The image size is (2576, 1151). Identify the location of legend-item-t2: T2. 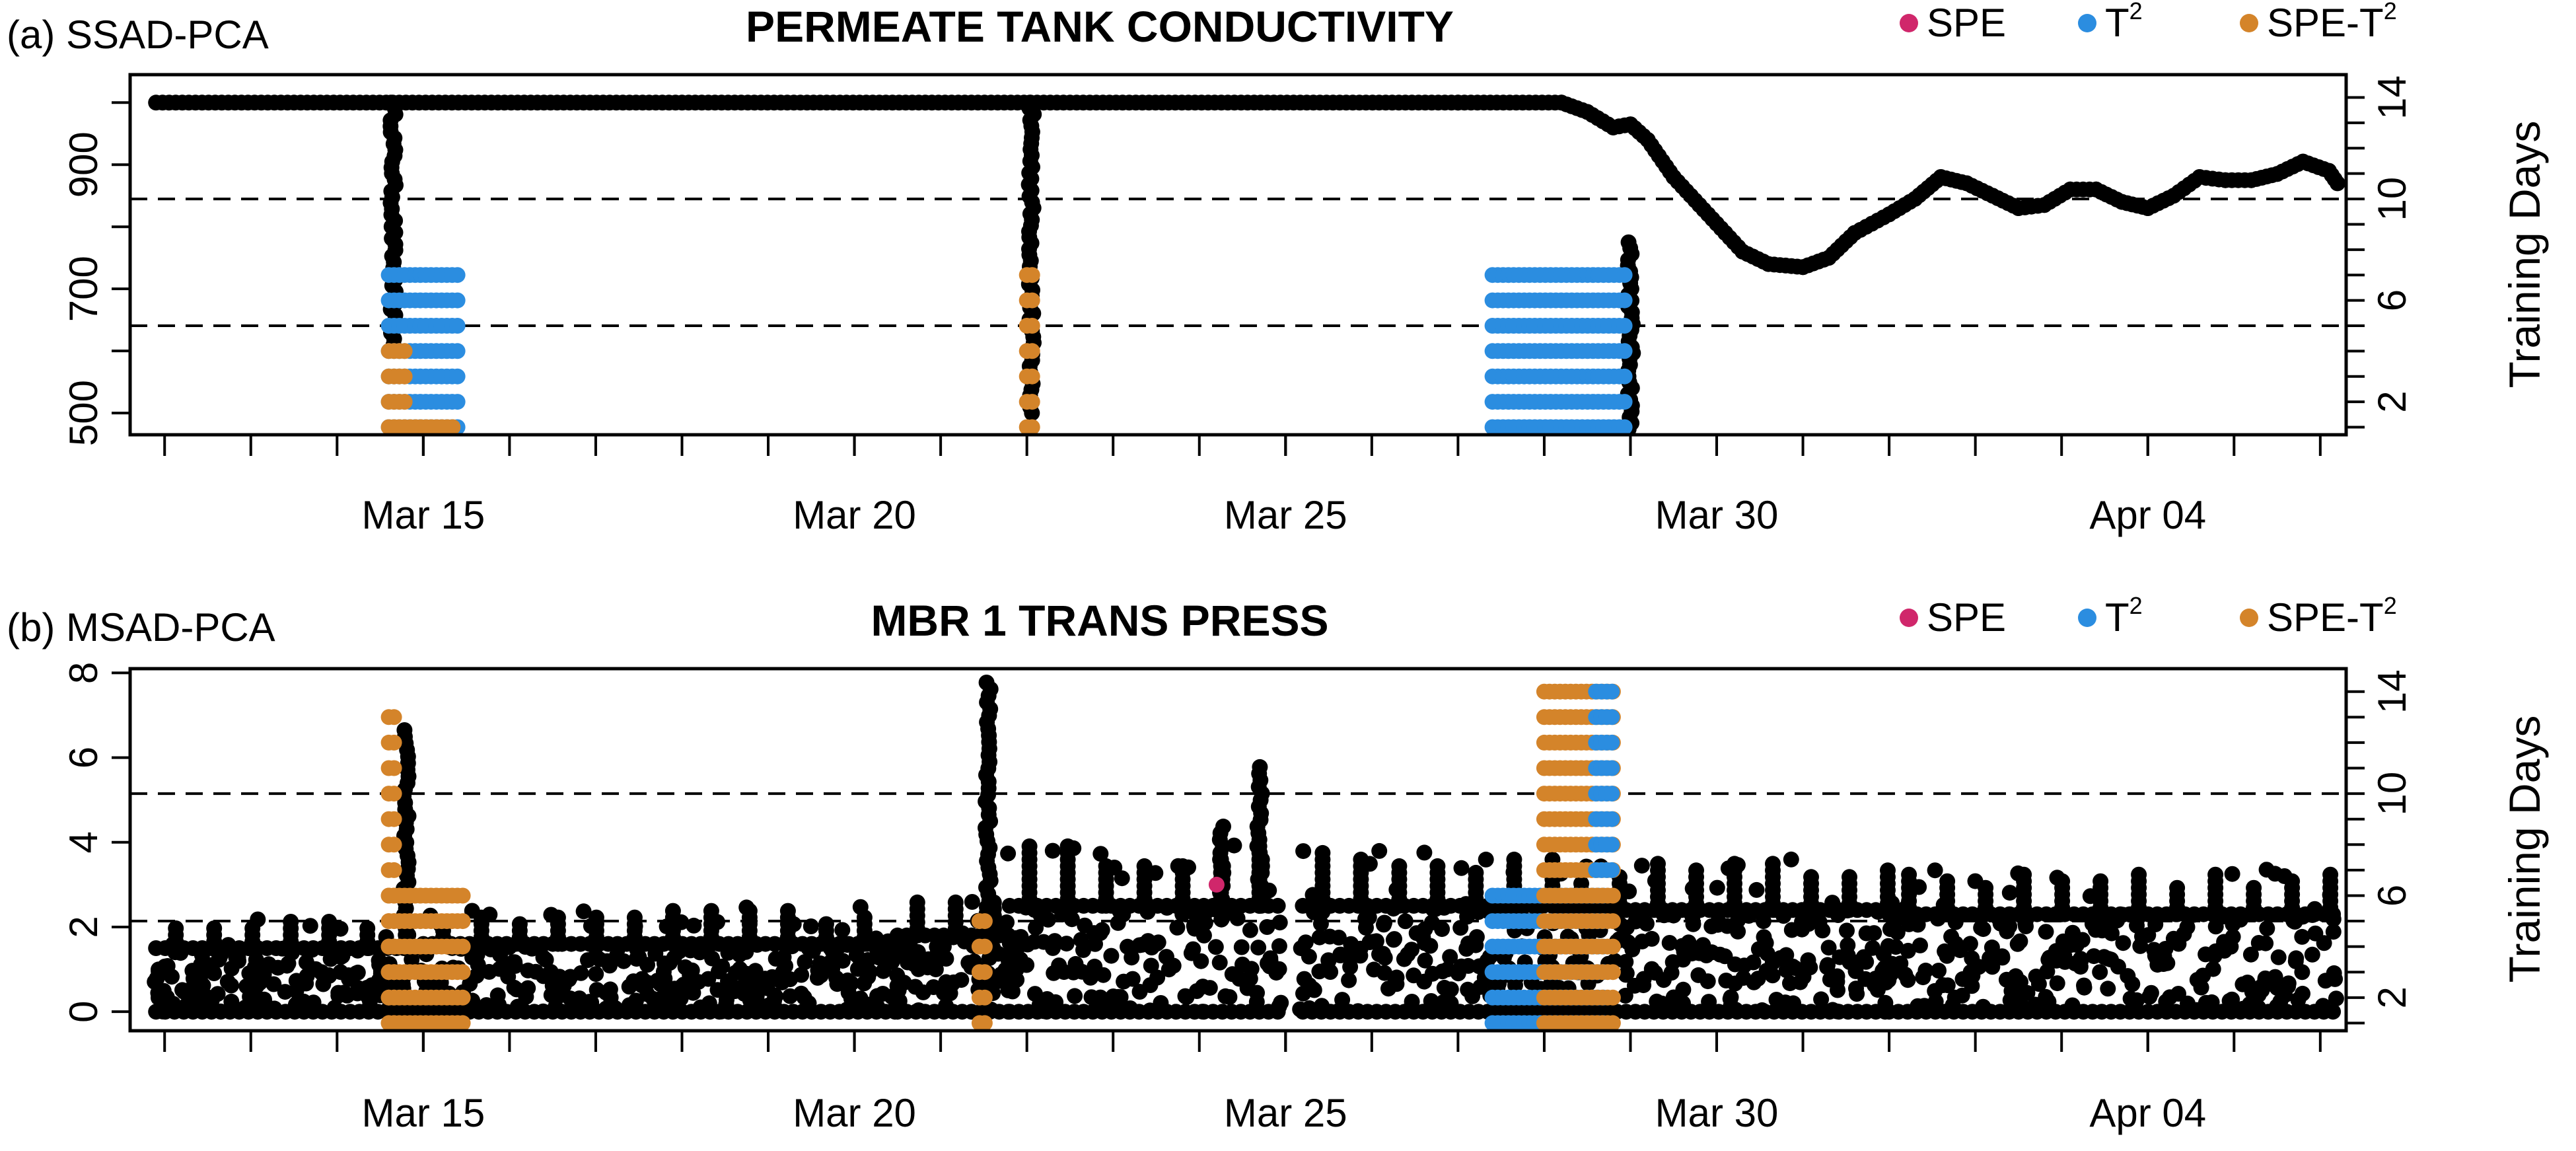
(2111, 616).